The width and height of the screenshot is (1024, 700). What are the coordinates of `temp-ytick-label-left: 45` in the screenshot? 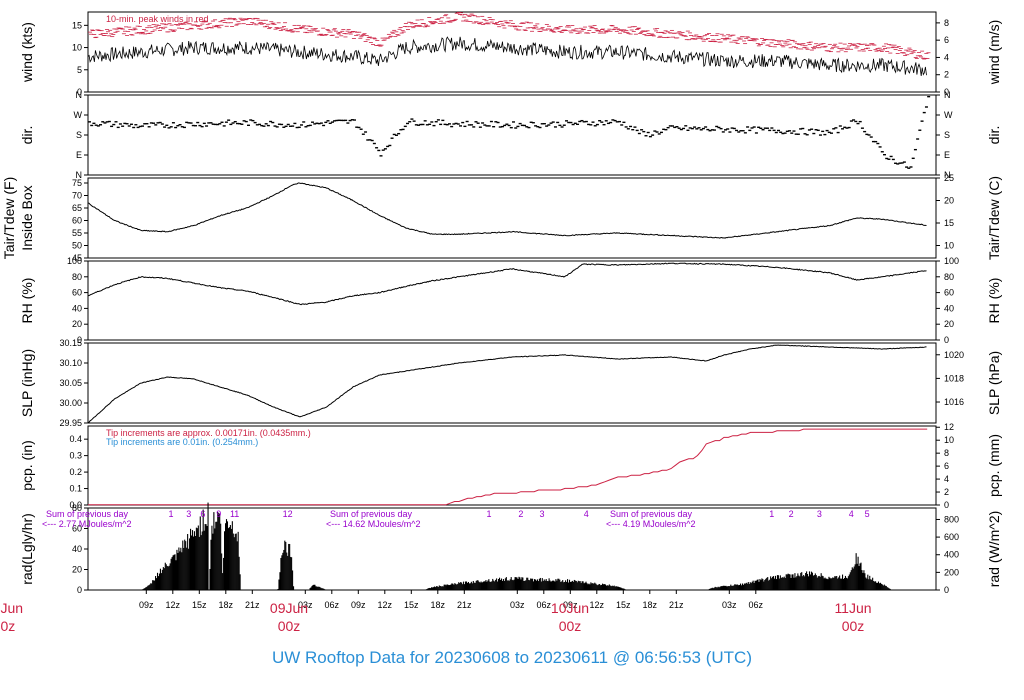 It's located at (77, 258).